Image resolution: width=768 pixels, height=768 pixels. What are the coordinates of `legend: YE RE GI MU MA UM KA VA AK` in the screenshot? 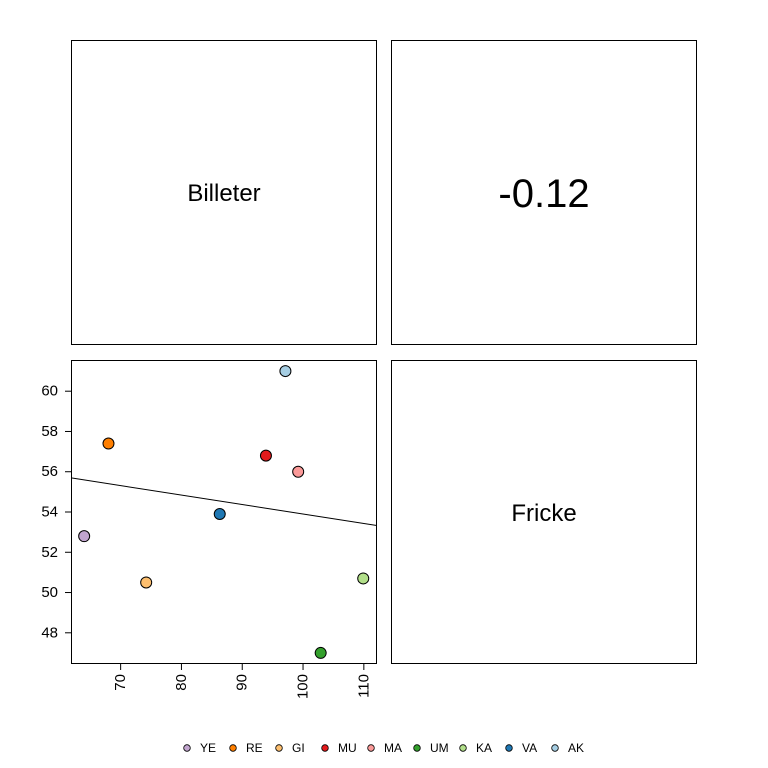 It's located at (383, 748).